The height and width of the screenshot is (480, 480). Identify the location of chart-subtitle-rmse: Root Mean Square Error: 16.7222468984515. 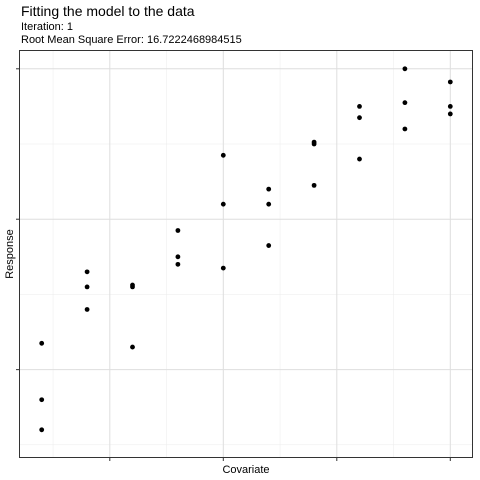
(131, 40).